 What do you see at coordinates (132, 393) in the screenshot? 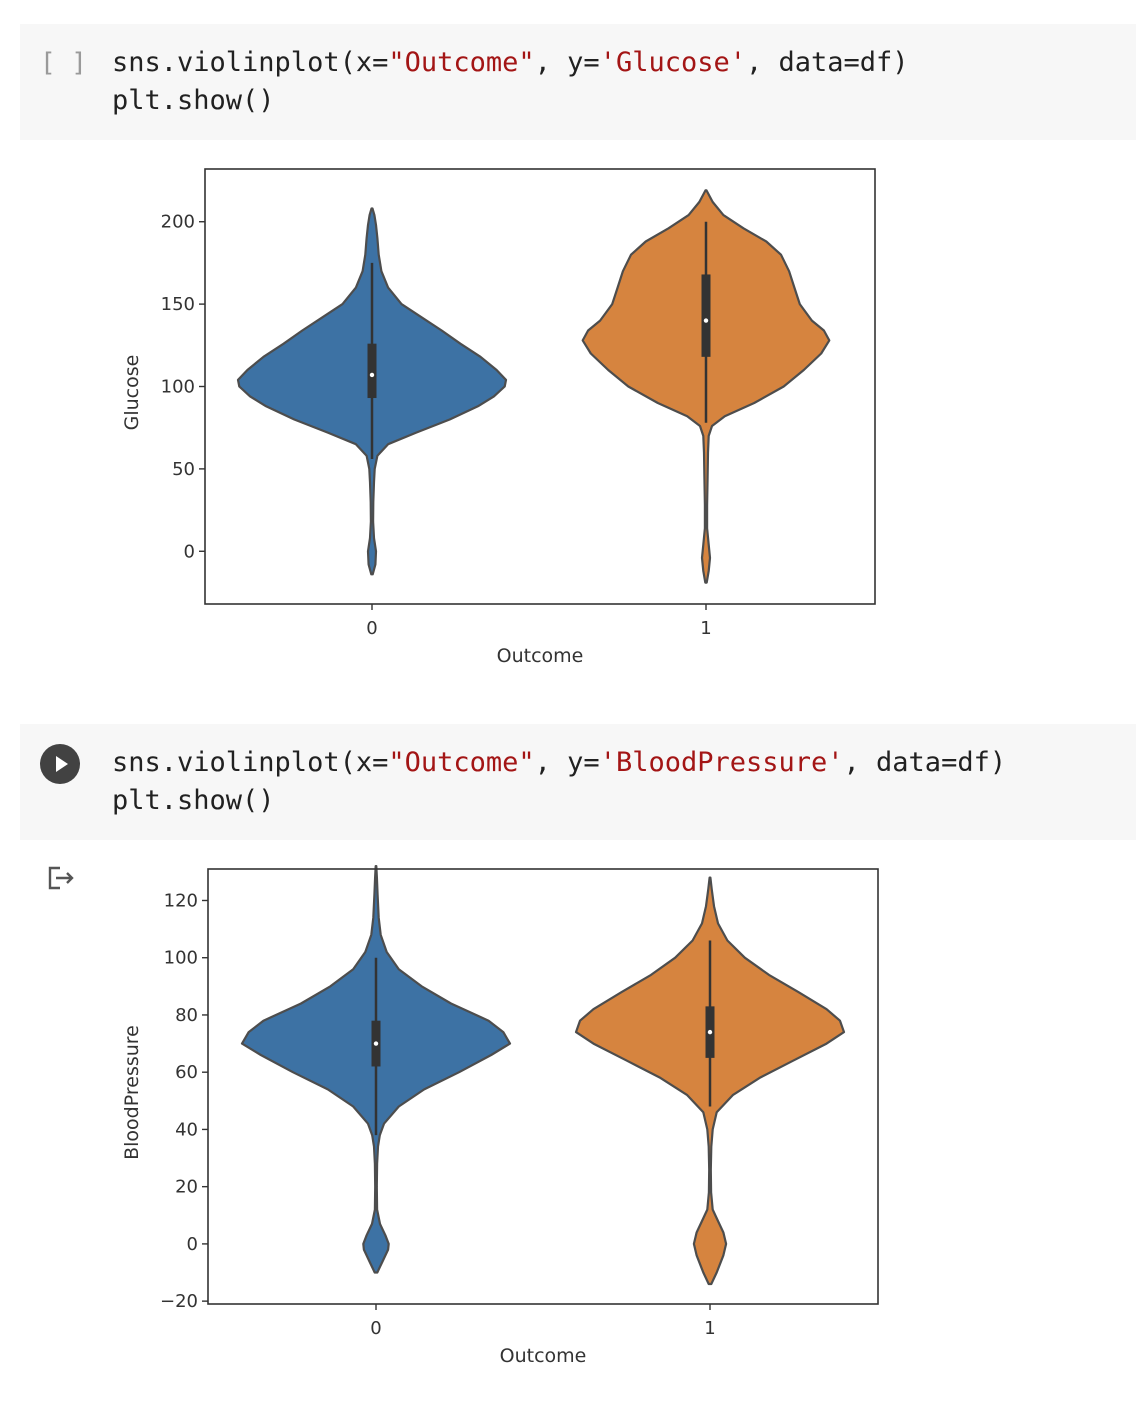
I see `y-axis-label: Glucose` at bounding box center [132, 393].